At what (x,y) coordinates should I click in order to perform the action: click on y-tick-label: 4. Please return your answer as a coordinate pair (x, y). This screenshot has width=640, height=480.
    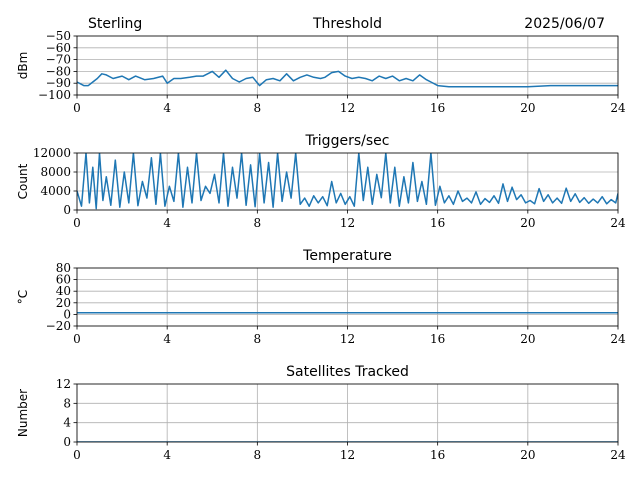
    Looking at the image, I should click on (67, 423).